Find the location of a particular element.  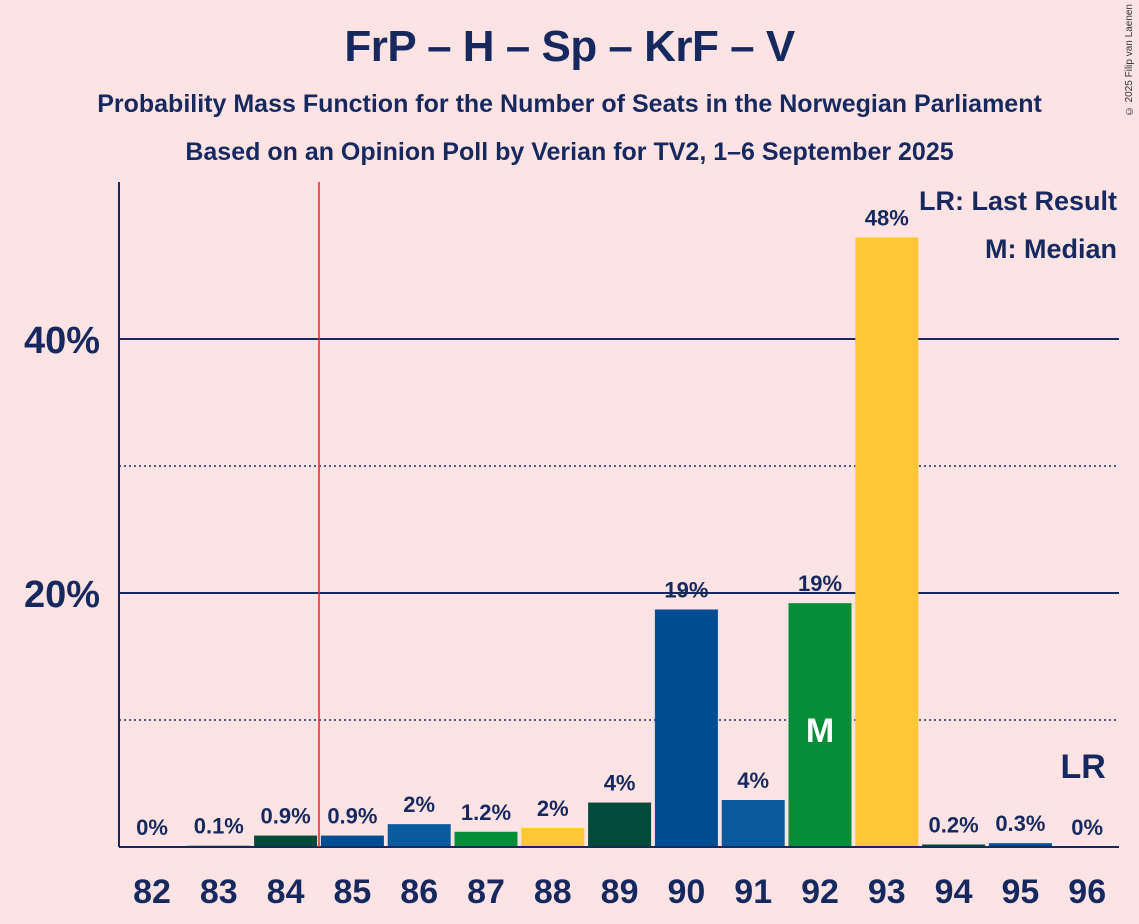

y-tick-label-20: 20% is located at coordinates (62, 595).